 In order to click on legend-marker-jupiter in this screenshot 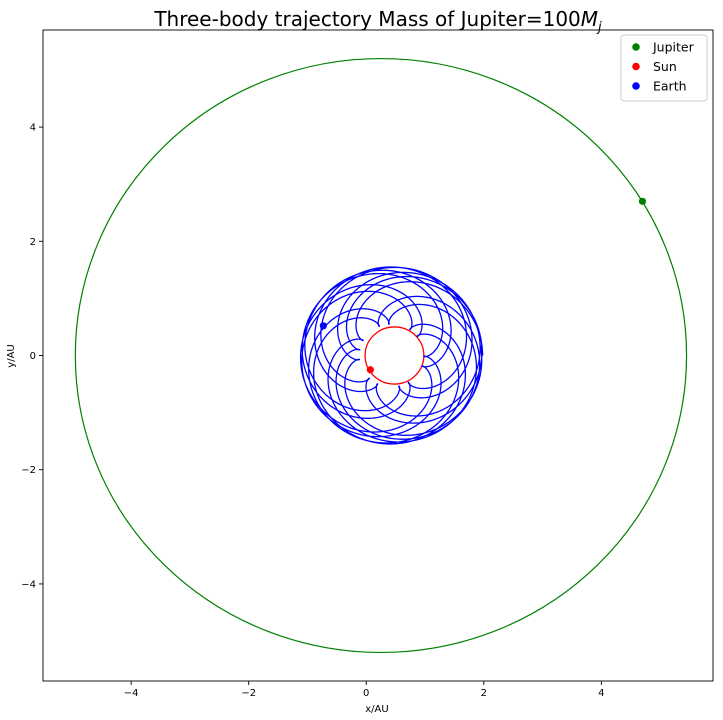, I will do `click(636, 47)`.